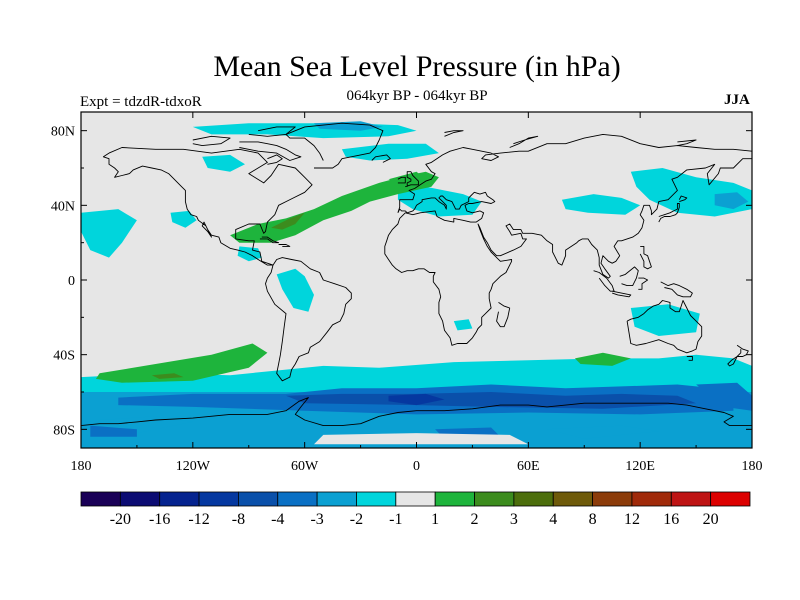 The width and height of the screenshot is (800, 600). What do you see at coordinates (632, 519) in the screenshot?
I see `colorbar-label: 12` at bounding box center [632, 519].